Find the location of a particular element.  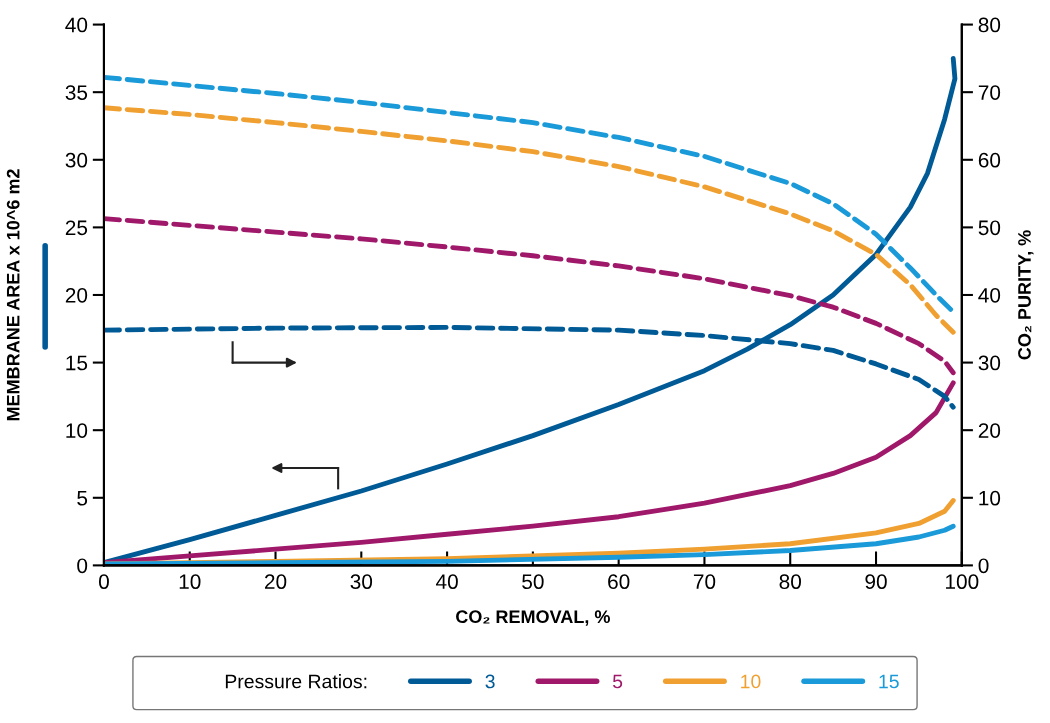

y2-tick-label: 60 is located at coordinates (989, 160).